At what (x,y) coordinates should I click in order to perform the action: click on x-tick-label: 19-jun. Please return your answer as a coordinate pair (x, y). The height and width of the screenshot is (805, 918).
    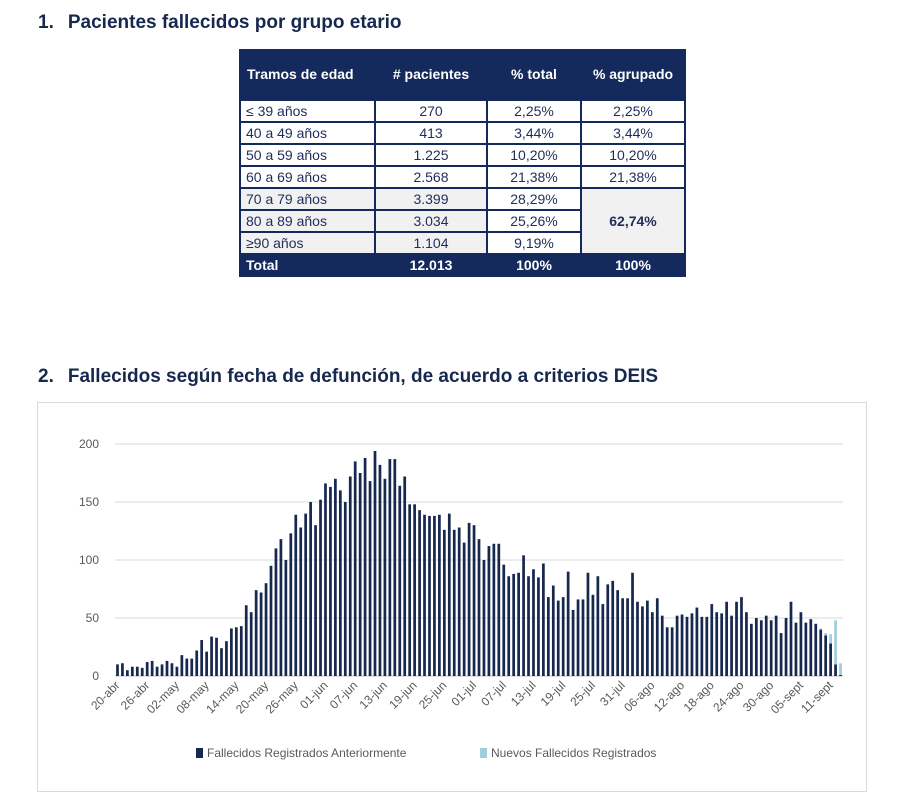
    Looking at the image, I should click on (402, 694).